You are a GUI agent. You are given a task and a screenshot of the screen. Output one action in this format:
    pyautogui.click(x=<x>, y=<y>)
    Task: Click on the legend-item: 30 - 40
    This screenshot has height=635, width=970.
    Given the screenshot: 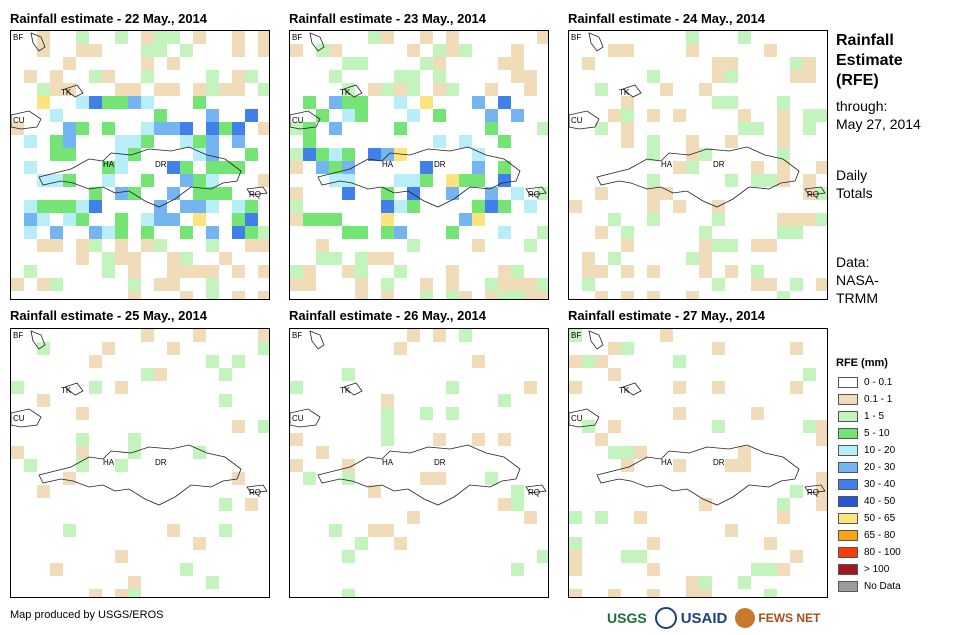 What is the action you would take?
    pyautogui.click(x=866, y=484)
    